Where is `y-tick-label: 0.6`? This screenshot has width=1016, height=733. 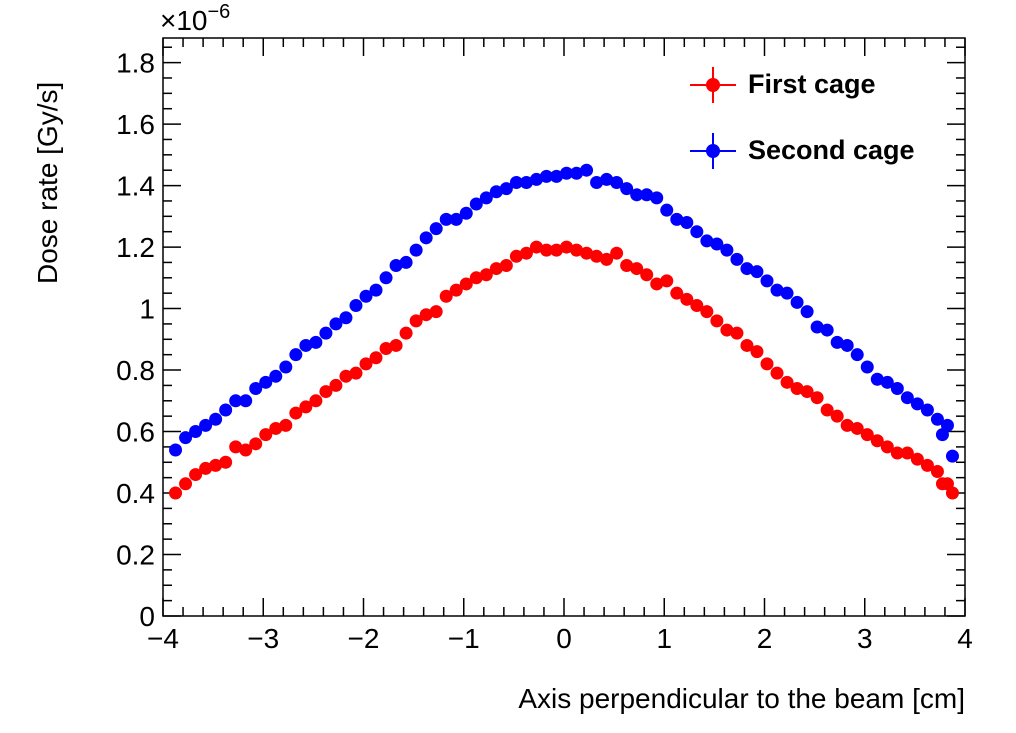 y-tick-label: 0.6 is located at coordinates (135, 432).